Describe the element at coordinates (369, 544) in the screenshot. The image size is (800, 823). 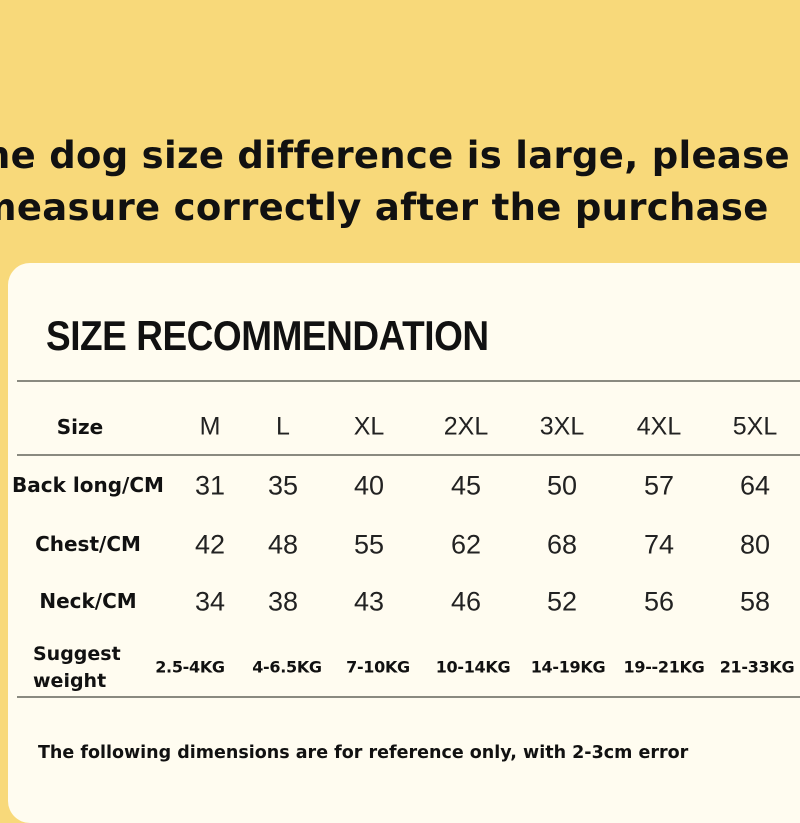
I see `table-cell: 55` at that location.